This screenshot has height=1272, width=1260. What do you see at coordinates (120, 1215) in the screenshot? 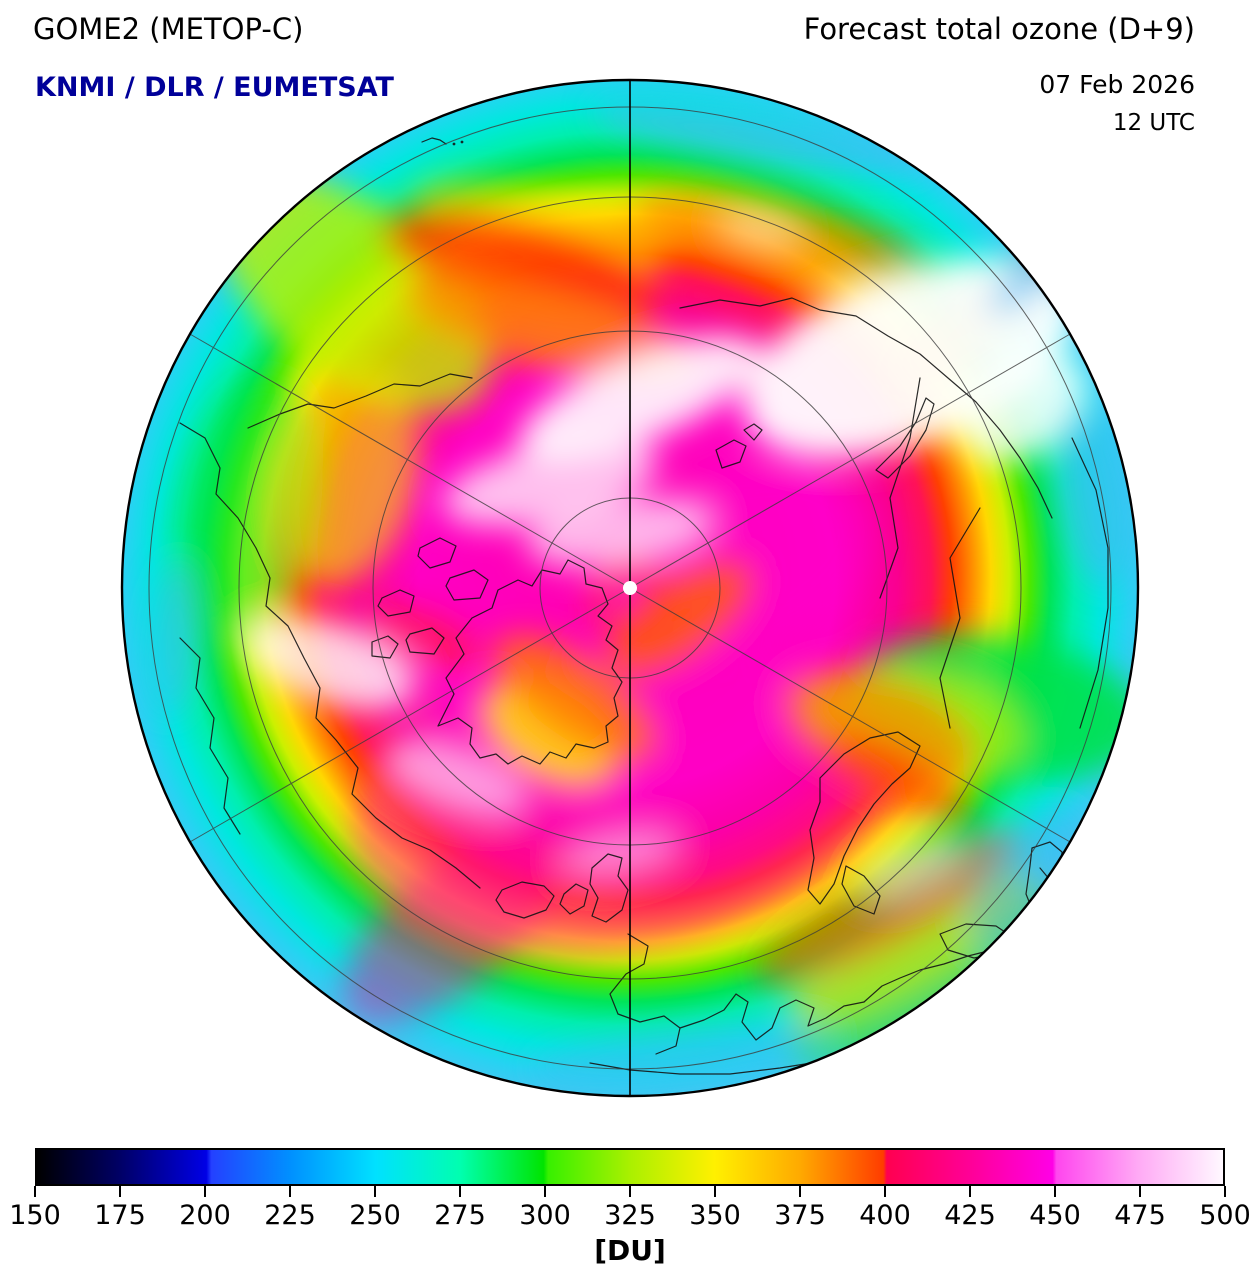
I see `colorbar-tick-label: 175` at bounding box center [120, 1215].